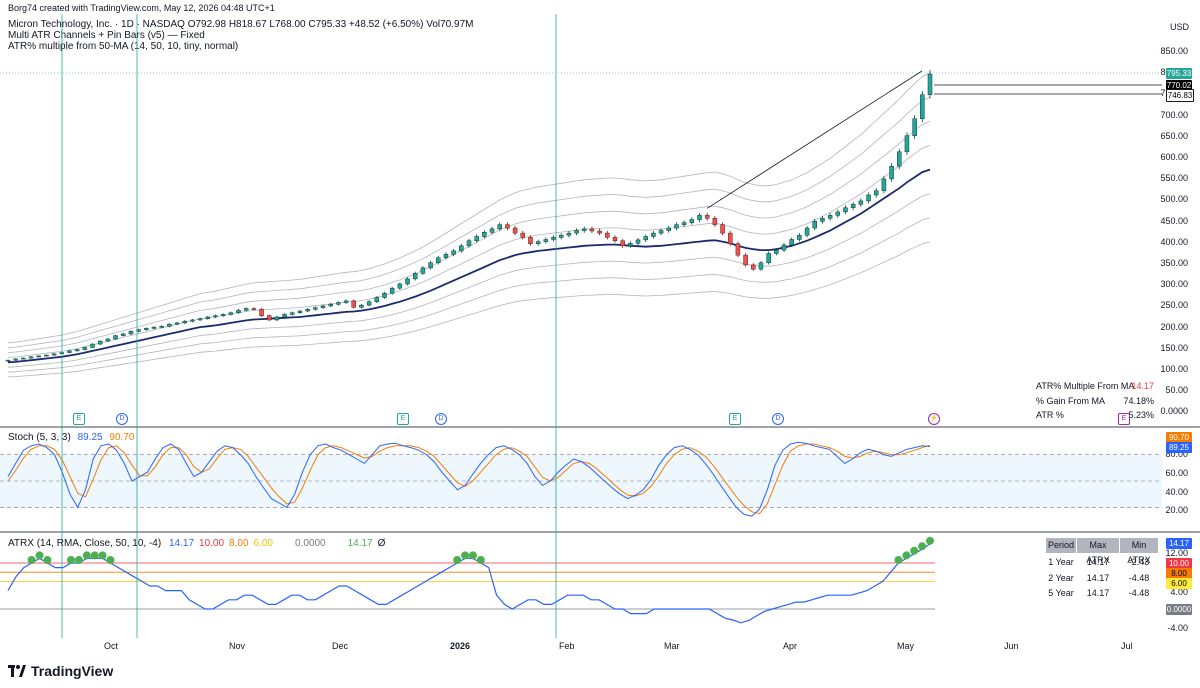 The height and width of the screenshot is (688, 1200). What do you see at coordinates (1179, 437) in the screenshot?
I see `stoch-value-tag: 90.70` at bounding box center [1179, 437].